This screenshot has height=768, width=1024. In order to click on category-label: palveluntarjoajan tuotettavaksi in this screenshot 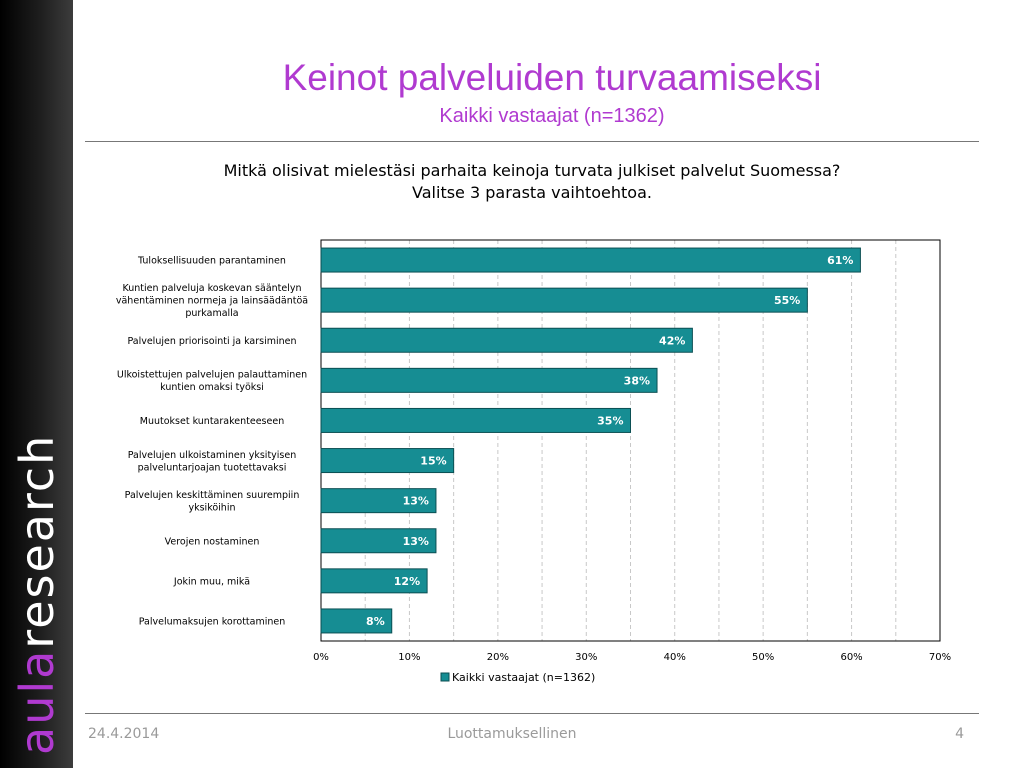, I will do `click(212, 467)`.